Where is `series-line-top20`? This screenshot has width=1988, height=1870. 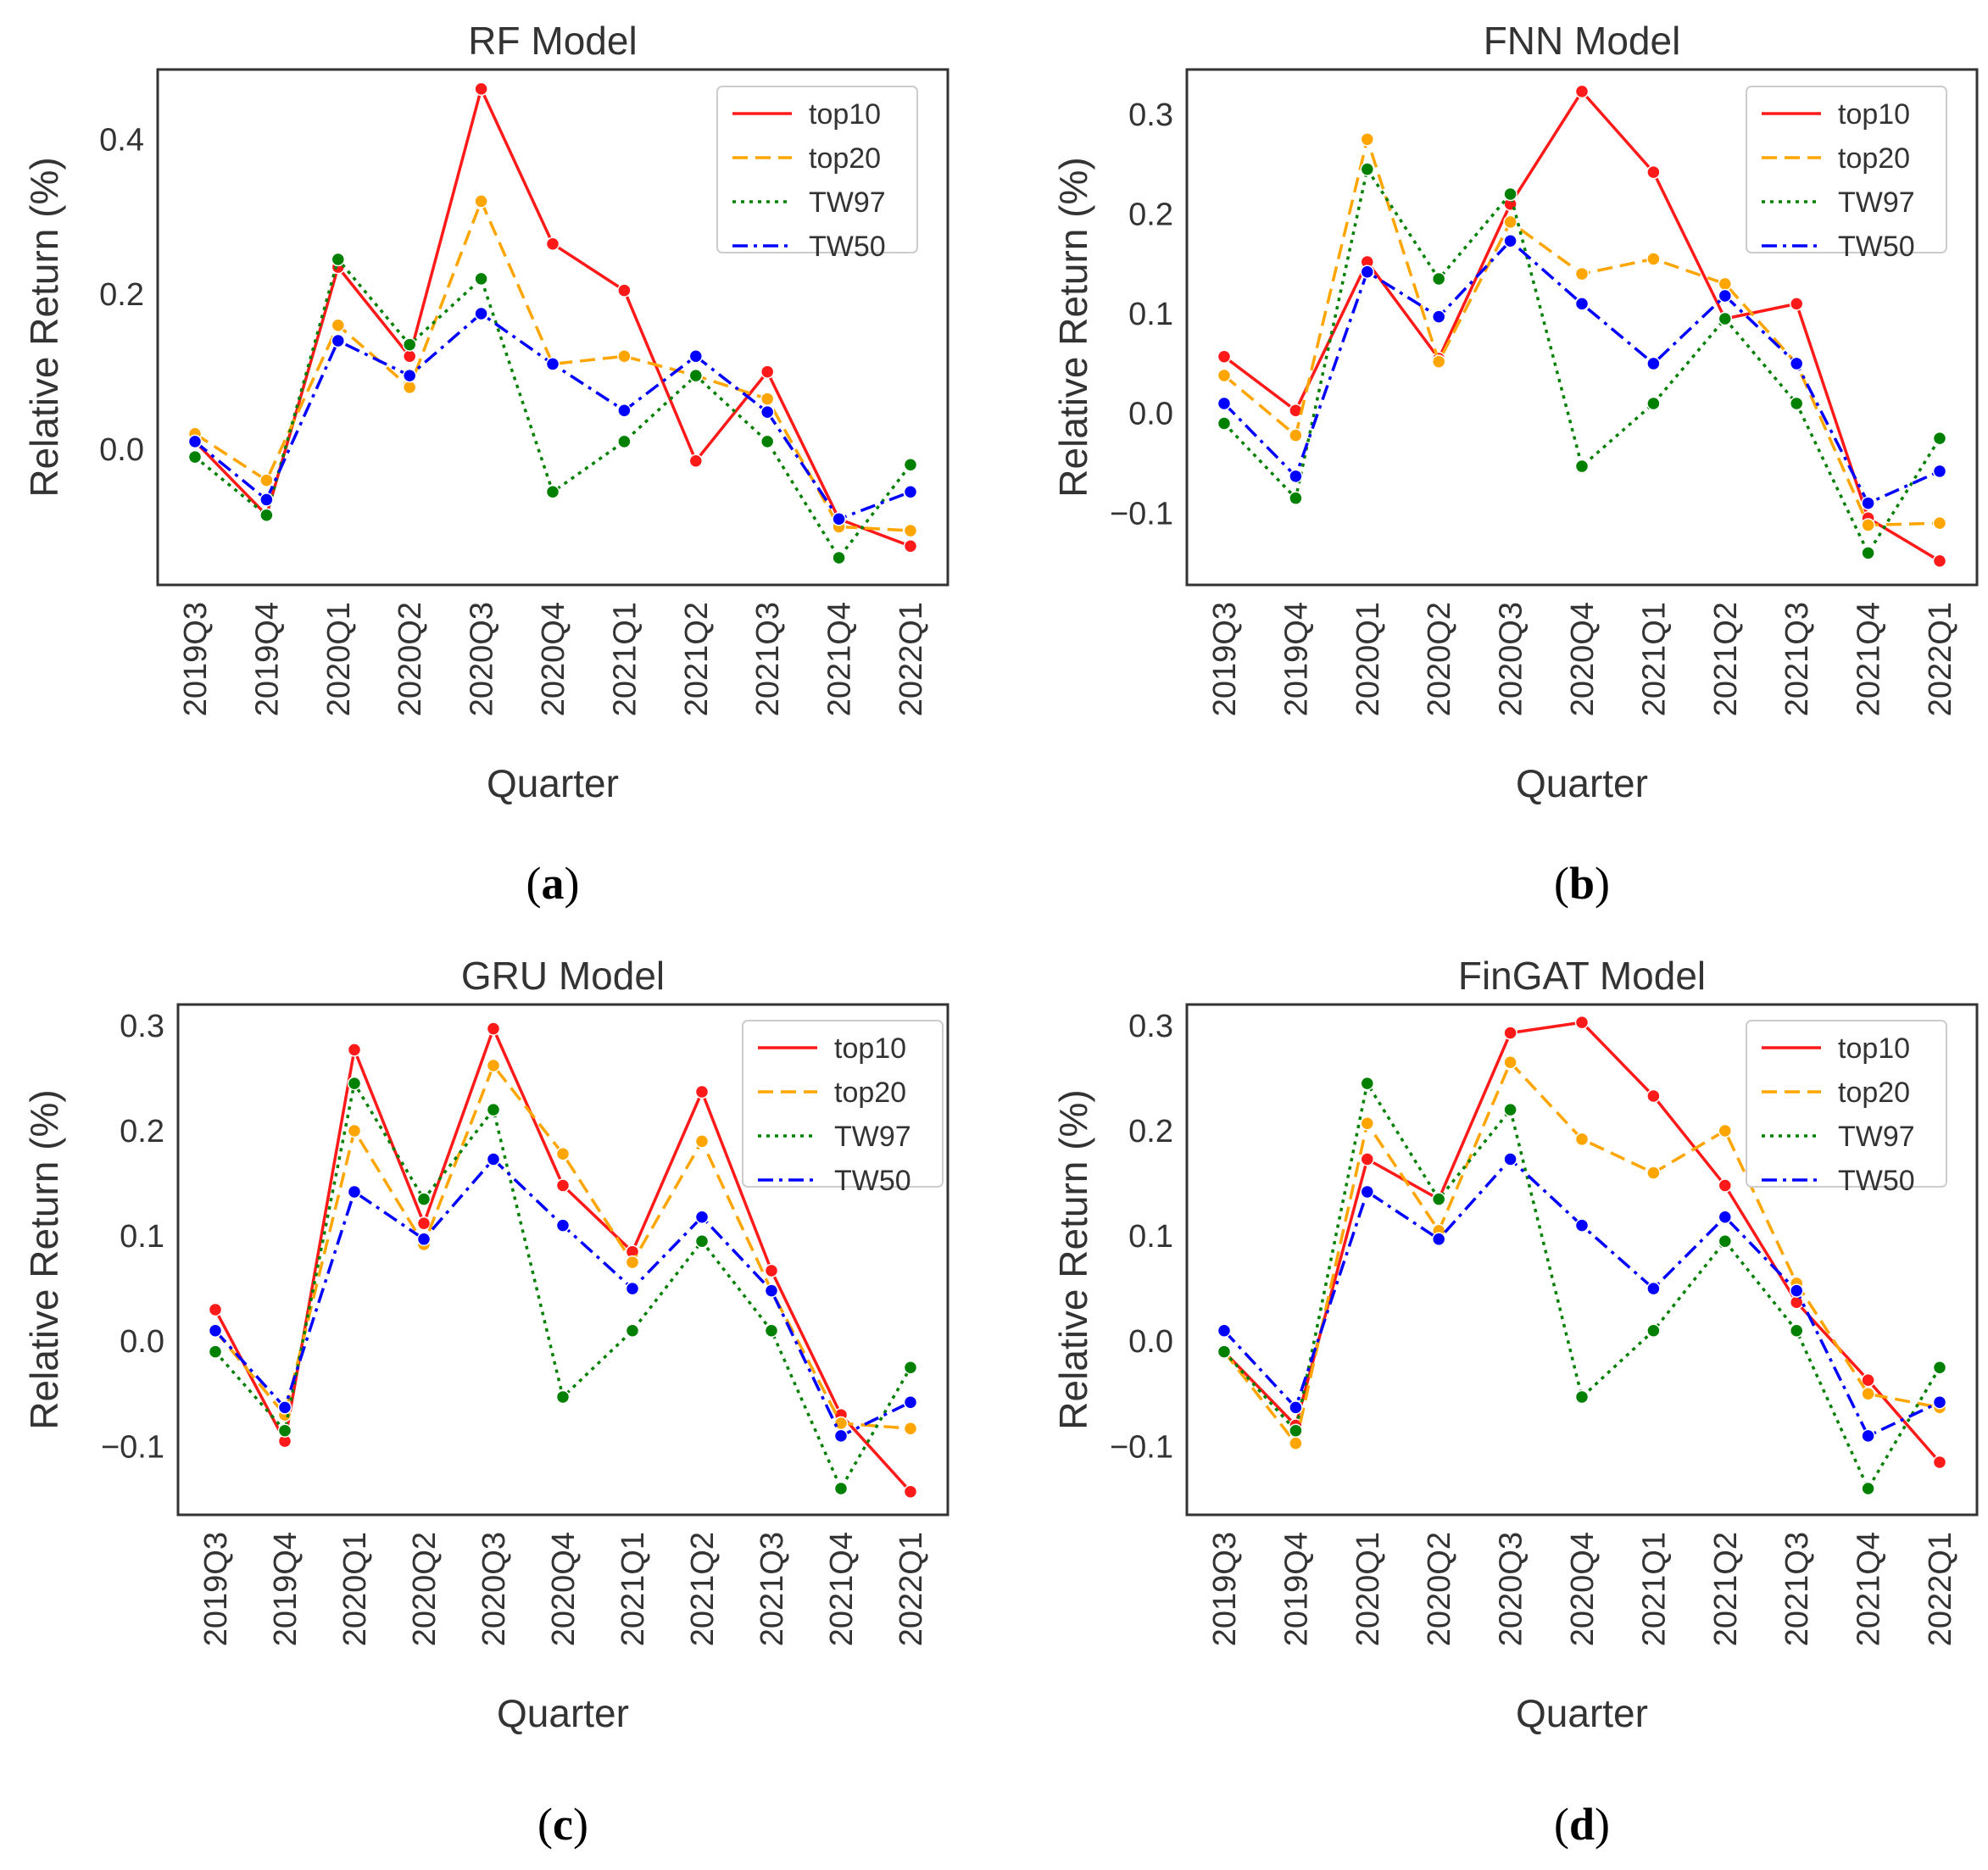
series-line-top20 is located at coordinates (563, 1247).